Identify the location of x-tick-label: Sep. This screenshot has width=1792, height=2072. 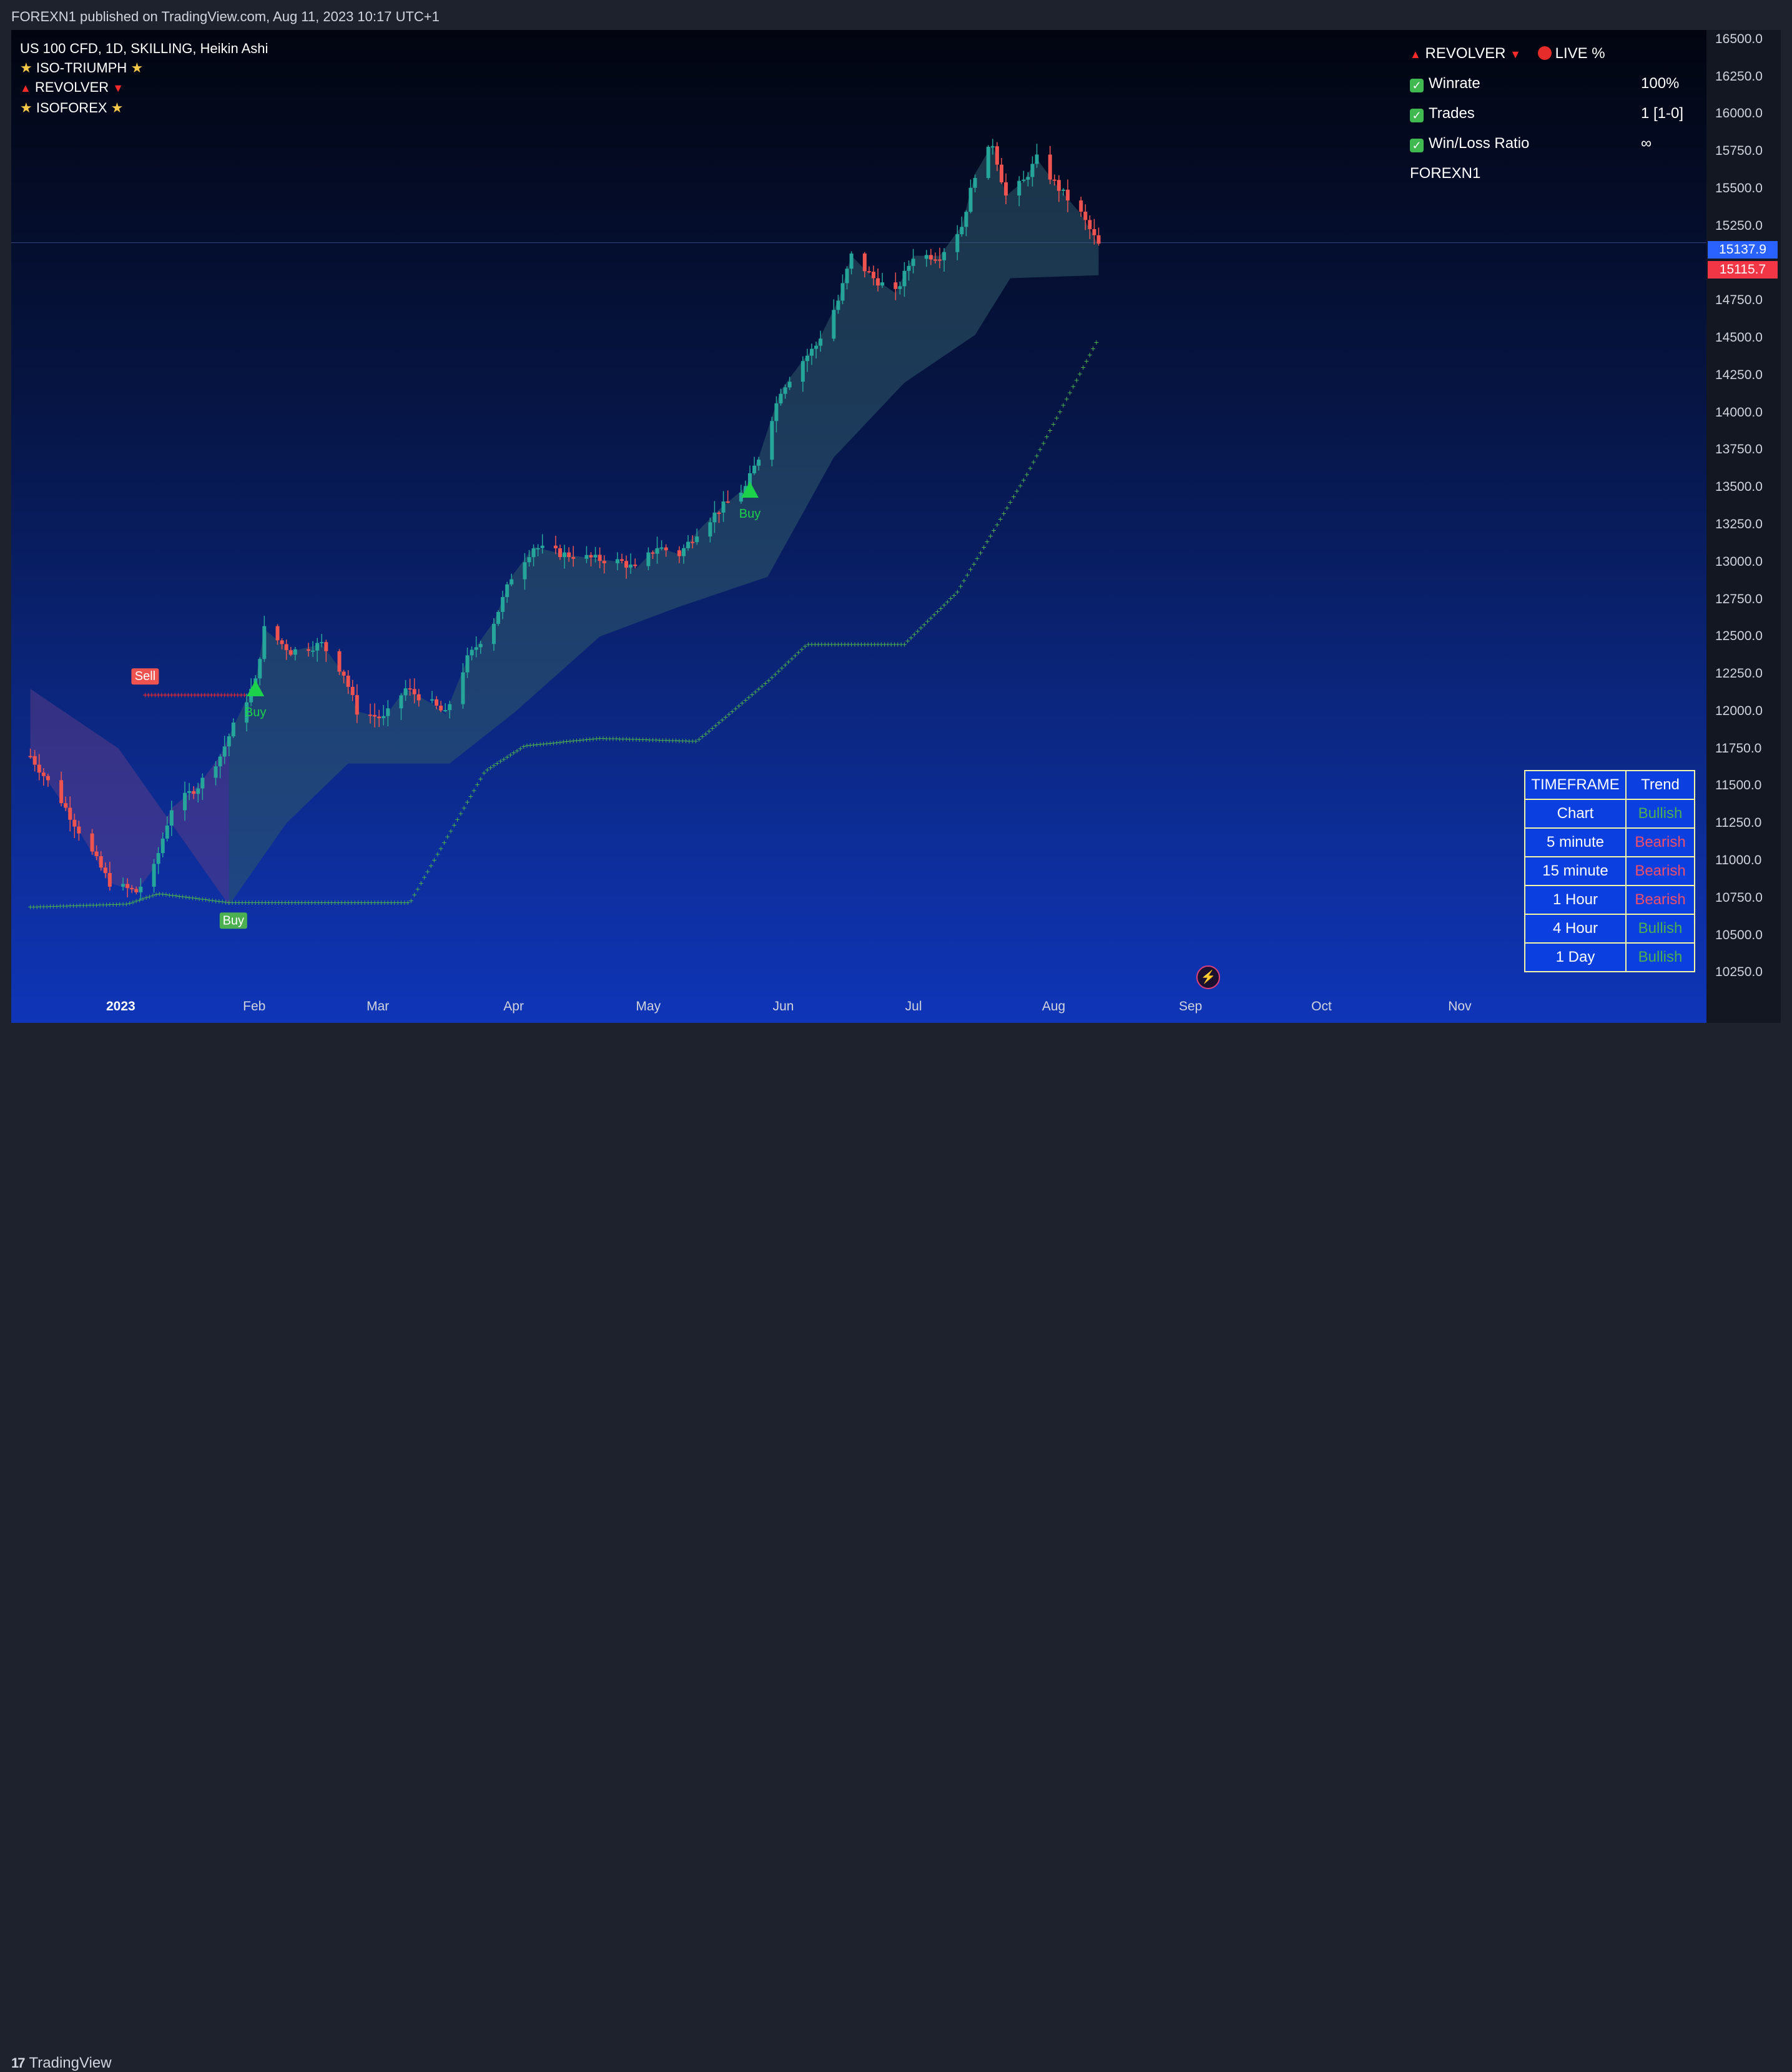
(1191, 1006).